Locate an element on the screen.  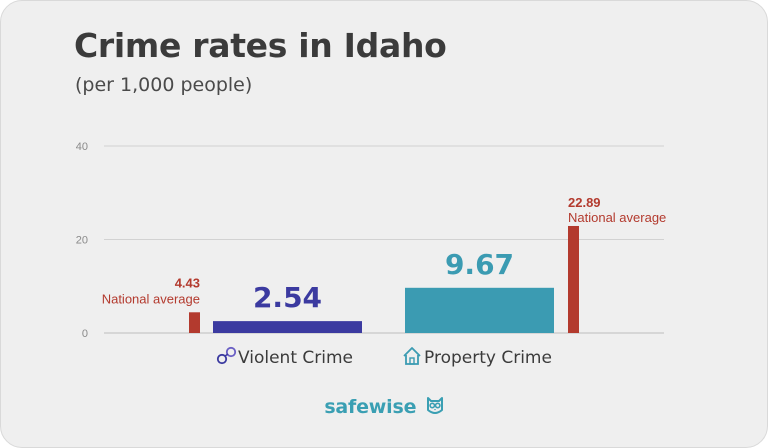
house-icon is located at coordinates (412, 356).